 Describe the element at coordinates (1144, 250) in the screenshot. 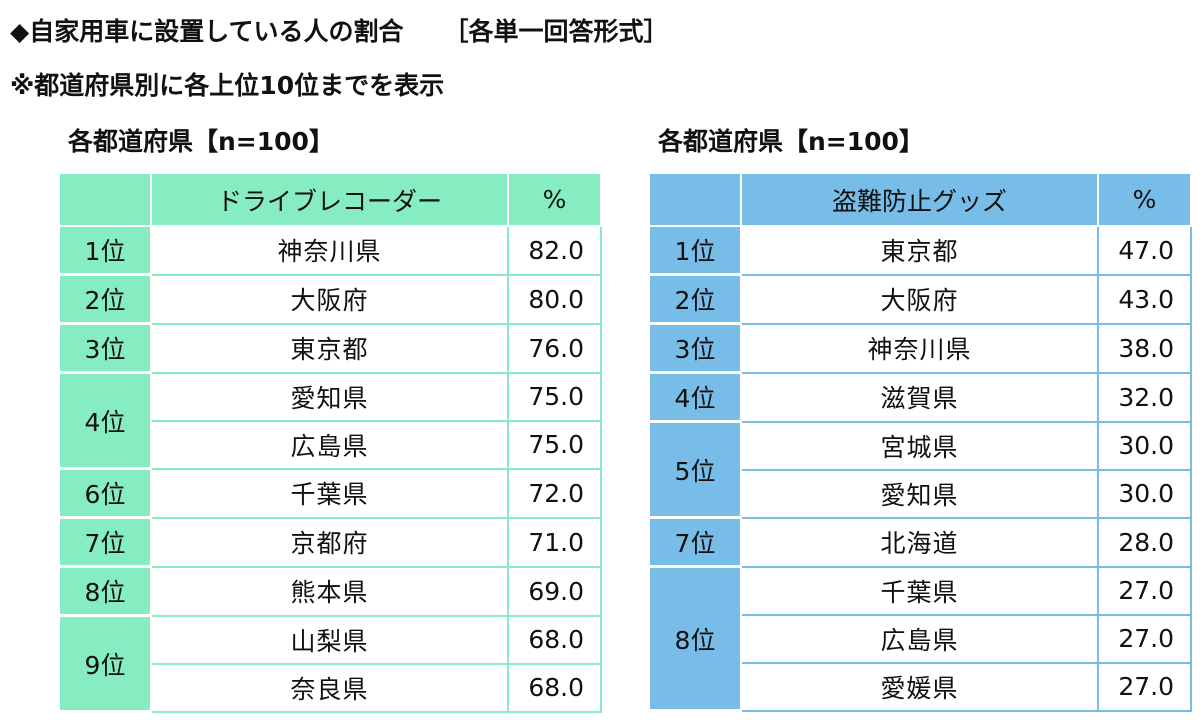

I see `percent-cell: 47.0` at that location.